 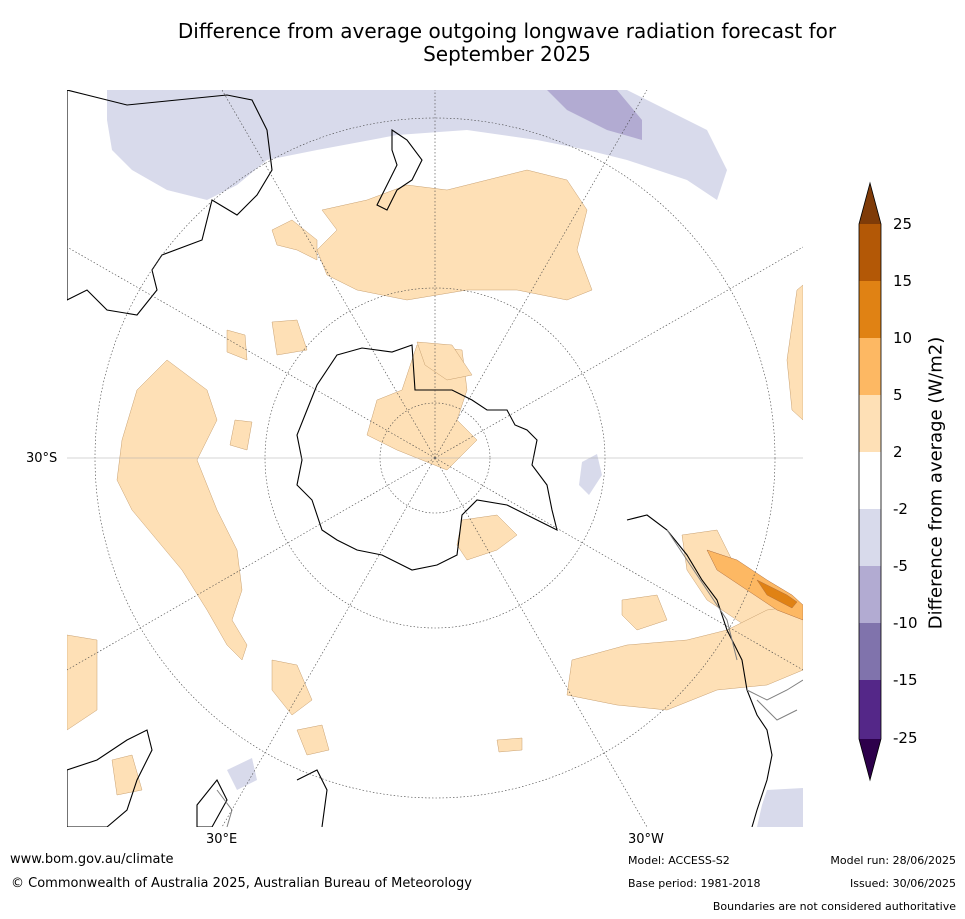 I want to click on latitude-label: 30°S, so click(x=42, y=458).